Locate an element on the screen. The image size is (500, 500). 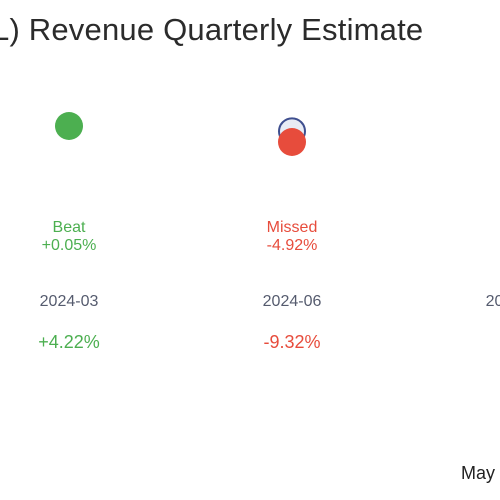
surprise-percent: -4.92% is located at coordinates (292, 245).